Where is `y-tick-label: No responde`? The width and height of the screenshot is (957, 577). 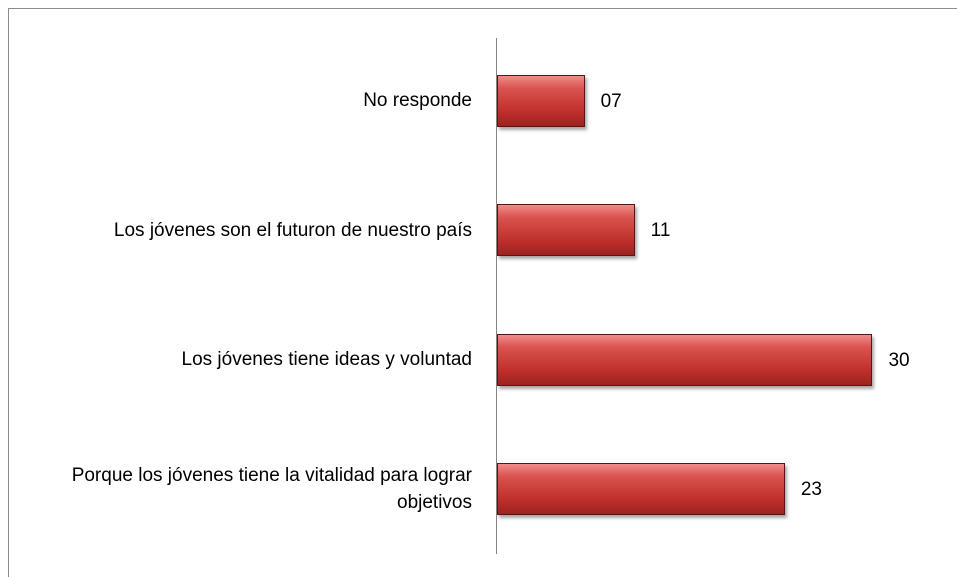
y-tick-label: No responde is located at coordinates (417, 101).